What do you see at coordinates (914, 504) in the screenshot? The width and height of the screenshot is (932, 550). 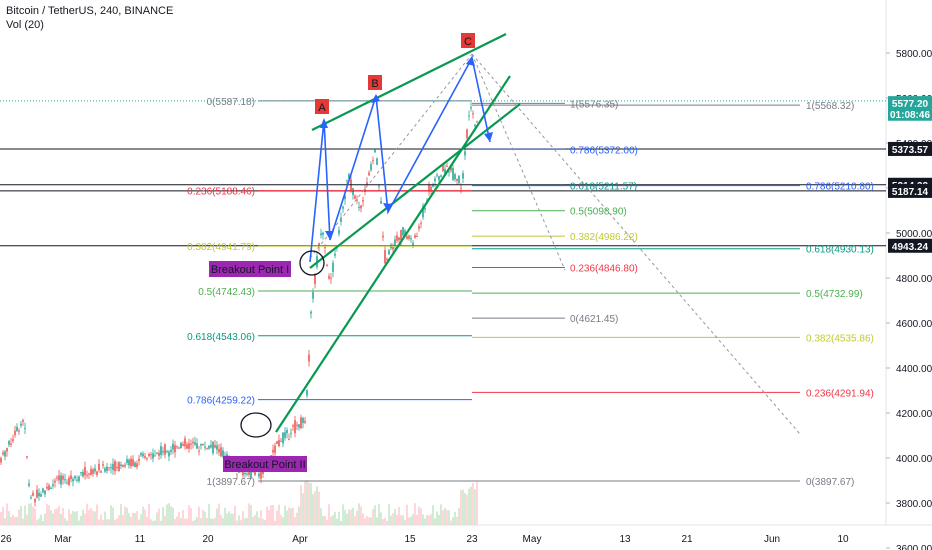 I see `y-tick-label: 3800.00` at bounding box center [914, 504].